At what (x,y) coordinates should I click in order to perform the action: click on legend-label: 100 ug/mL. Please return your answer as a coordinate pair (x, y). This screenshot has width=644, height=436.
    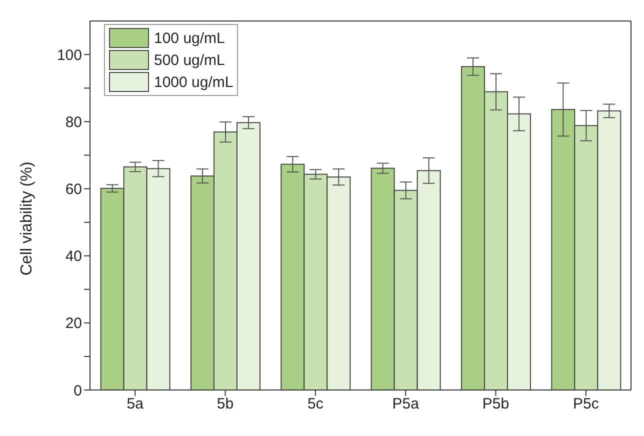
    Looking at the image, I should click on (189, 38).